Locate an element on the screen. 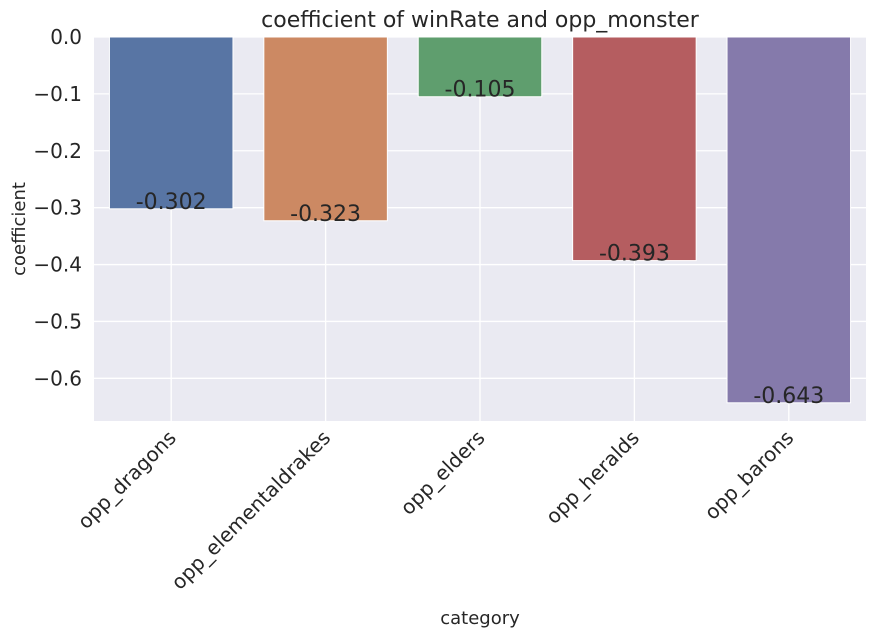  x-tick-label: opp_barons is located at coordinates (749, 475).